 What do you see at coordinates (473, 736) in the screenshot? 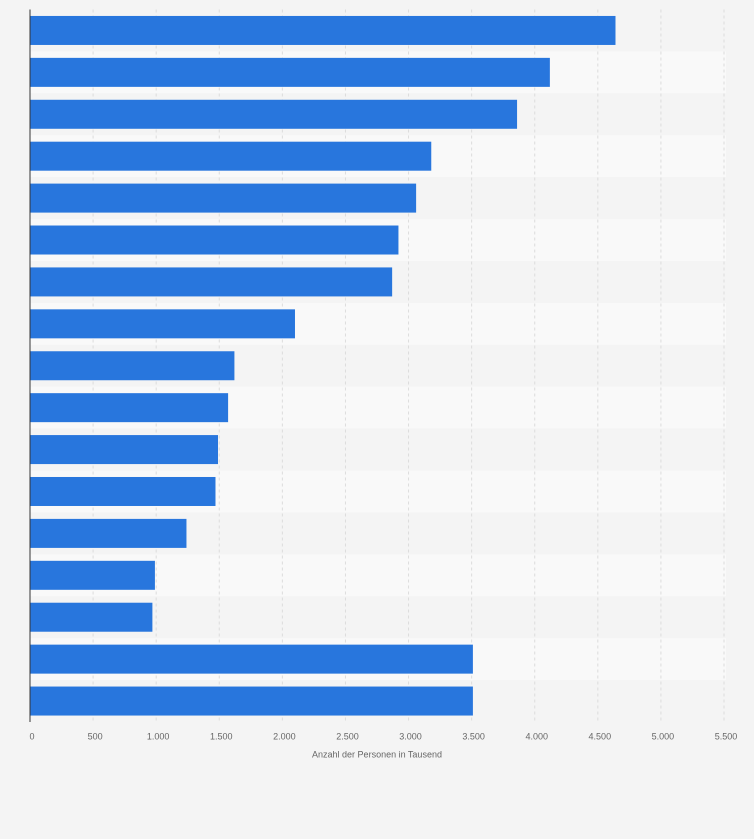
I see `x-tick-label: 3.500` at bounding box center [473, 736].